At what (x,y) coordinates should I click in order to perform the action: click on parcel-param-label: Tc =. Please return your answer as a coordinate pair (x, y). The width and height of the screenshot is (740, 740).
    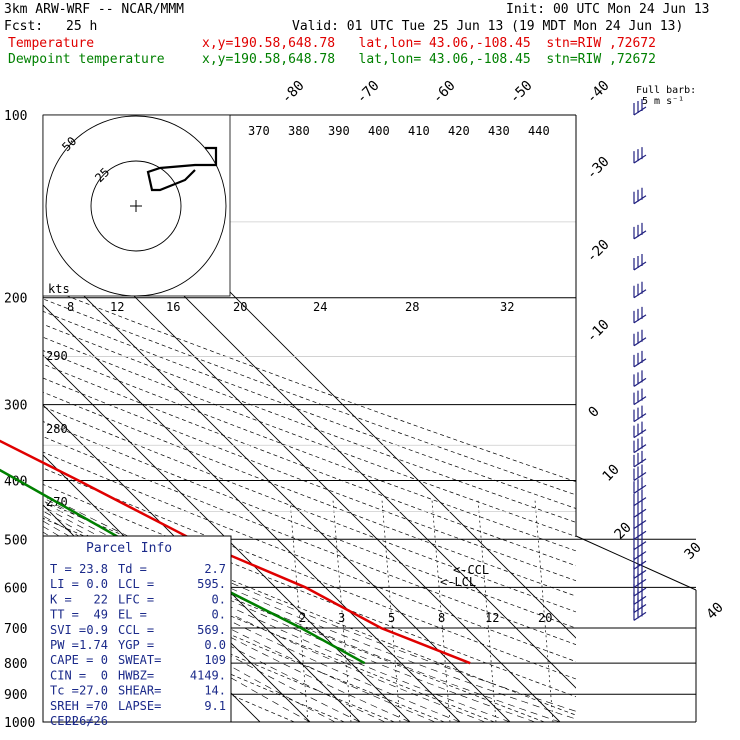
    Looking at the image, I should click on (64, 691).